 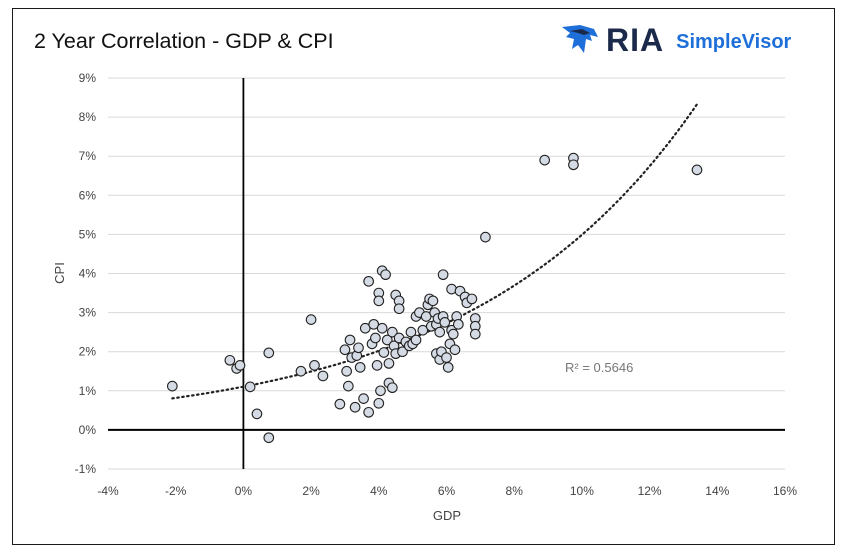 I want to click on y-tick-label: 3%, so click(x=88, y=313).